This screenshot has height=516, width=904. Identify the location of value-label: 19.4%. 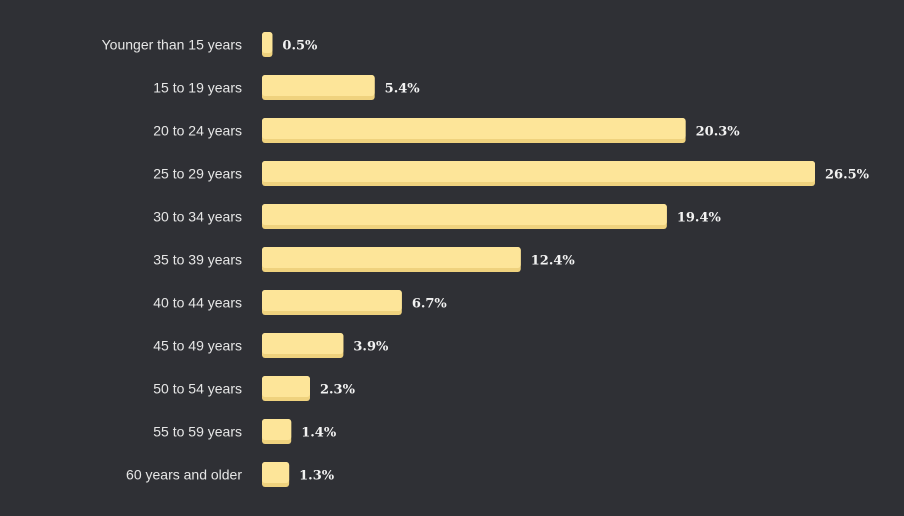
(699, 218).